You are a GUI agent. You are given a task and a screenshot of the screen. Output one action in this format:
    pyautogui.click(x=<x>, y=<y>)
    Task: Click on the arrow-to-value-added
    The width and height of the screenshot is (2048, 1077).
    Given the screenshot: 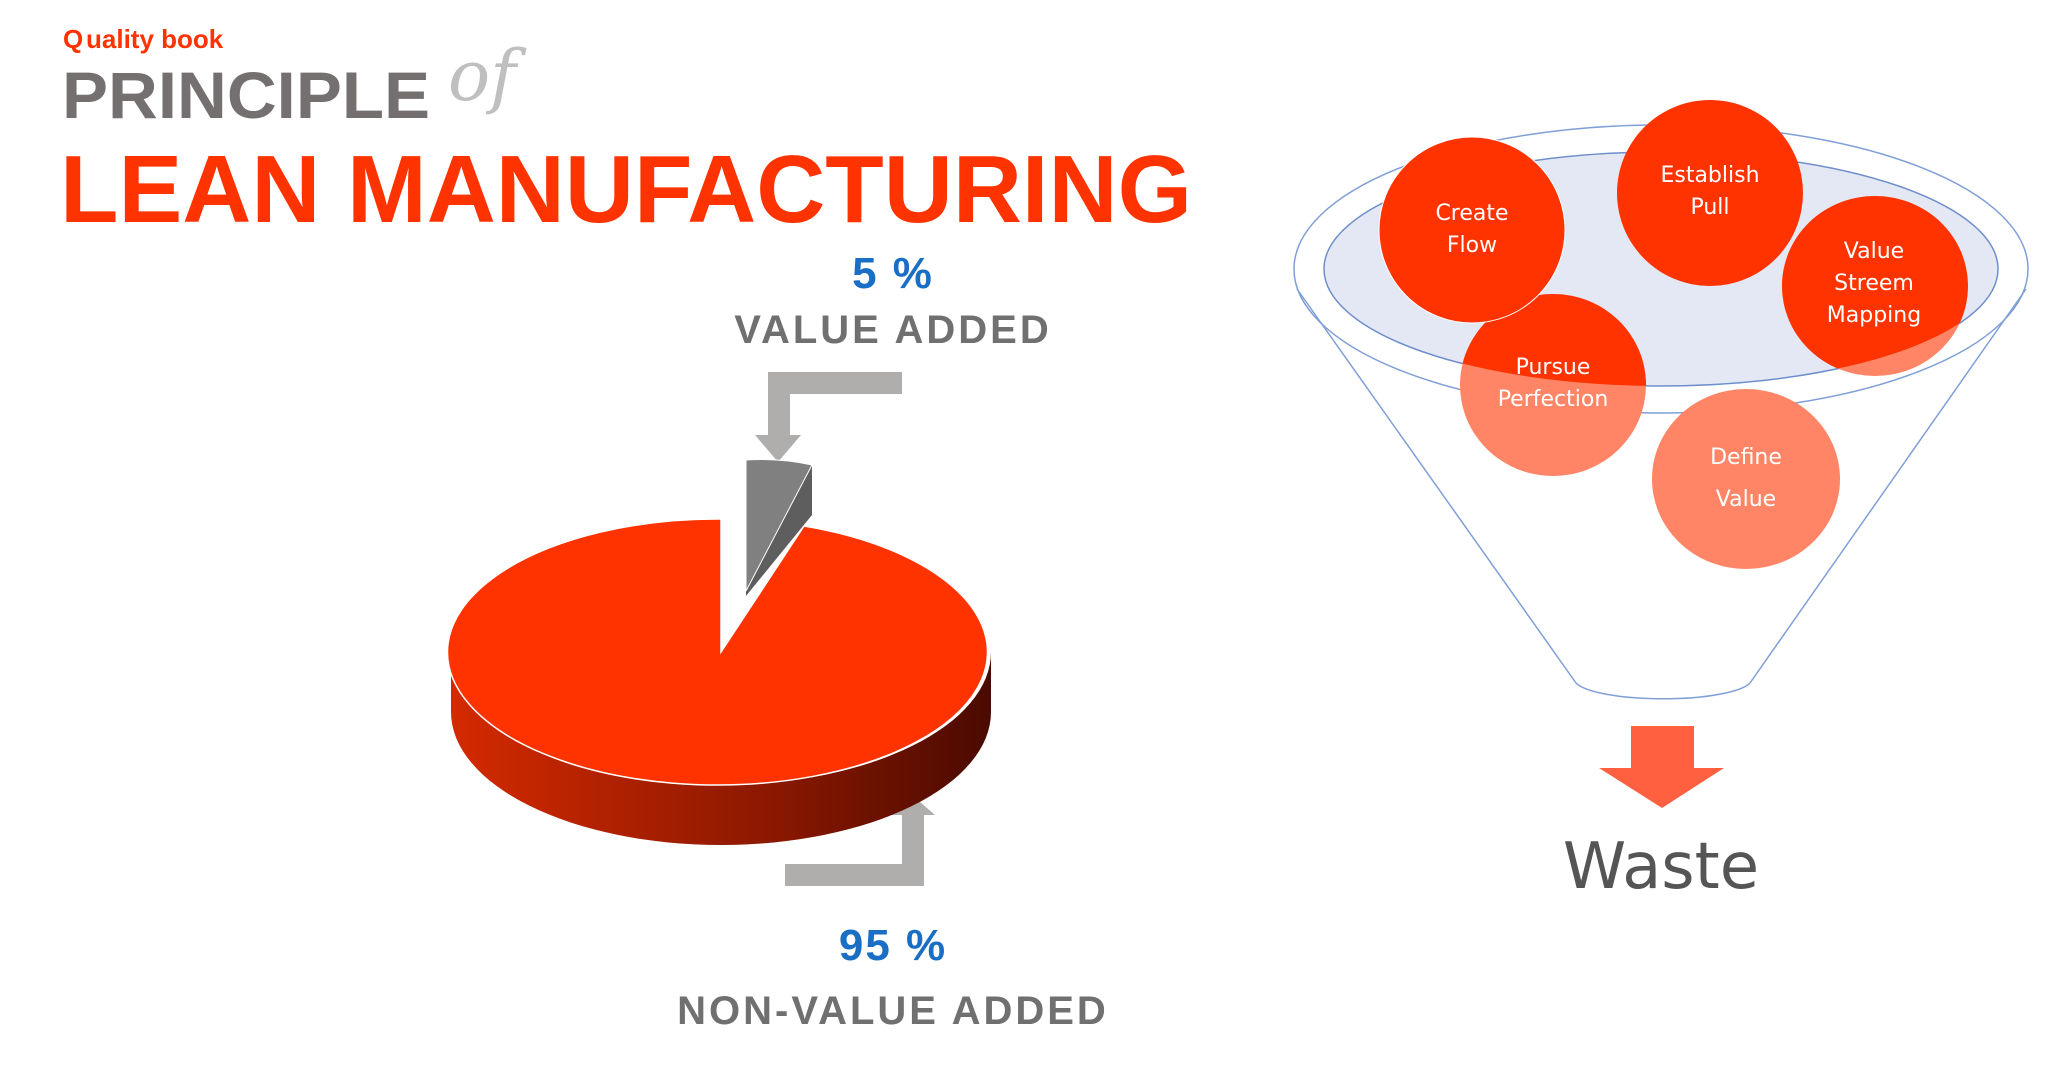 What is the action you would take?
    pyautogui.click(x=828, y=417)
    